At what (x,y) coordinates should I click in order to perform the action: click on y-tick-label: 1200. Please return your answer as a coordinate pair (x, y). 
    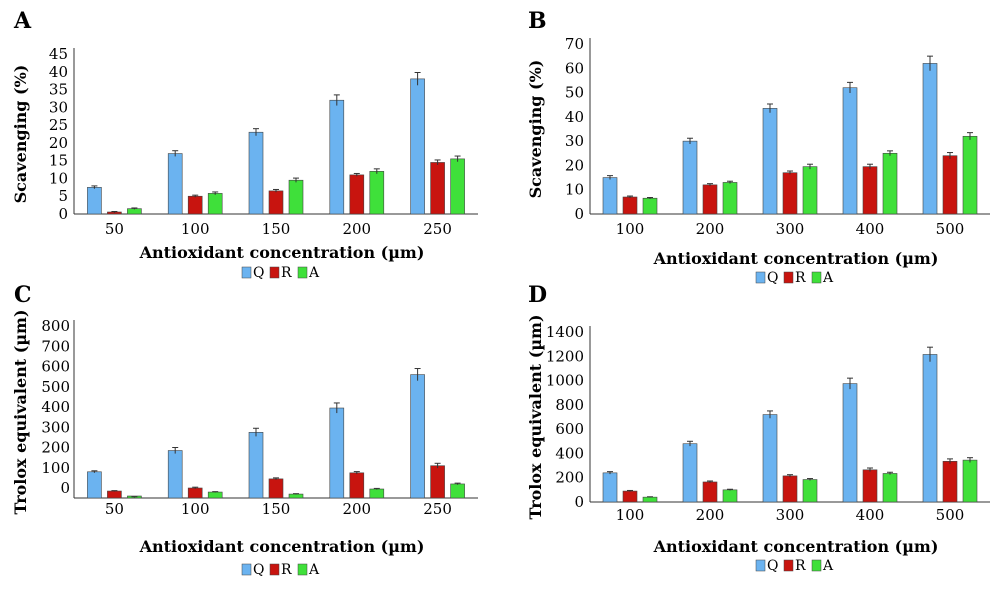
    Looking at the image, I should click on (565, 356).